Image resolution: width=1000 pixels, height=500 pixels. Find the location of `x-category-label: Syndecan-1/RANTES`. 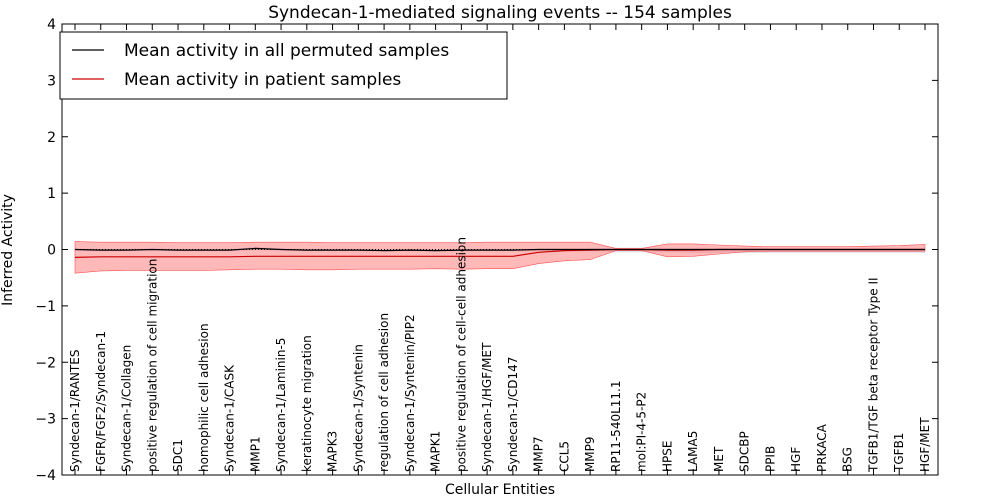

x-category-label: Syndecan-1/RANTES is located at coordinates (75, 411).